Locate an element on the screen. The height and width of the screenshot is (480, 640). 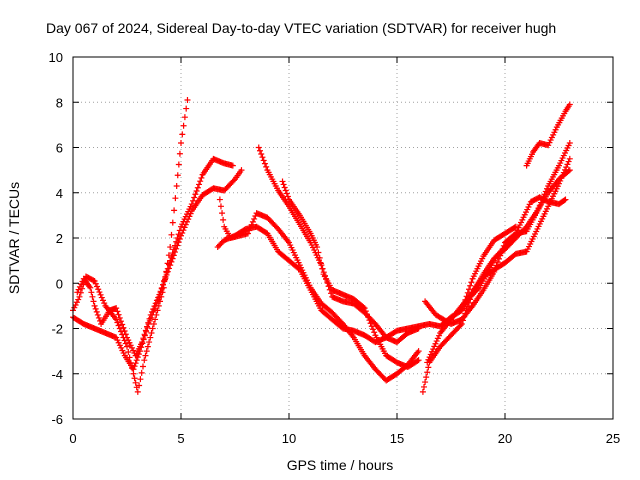
y-tick-label: 6 is located at coordinates (59, 148).